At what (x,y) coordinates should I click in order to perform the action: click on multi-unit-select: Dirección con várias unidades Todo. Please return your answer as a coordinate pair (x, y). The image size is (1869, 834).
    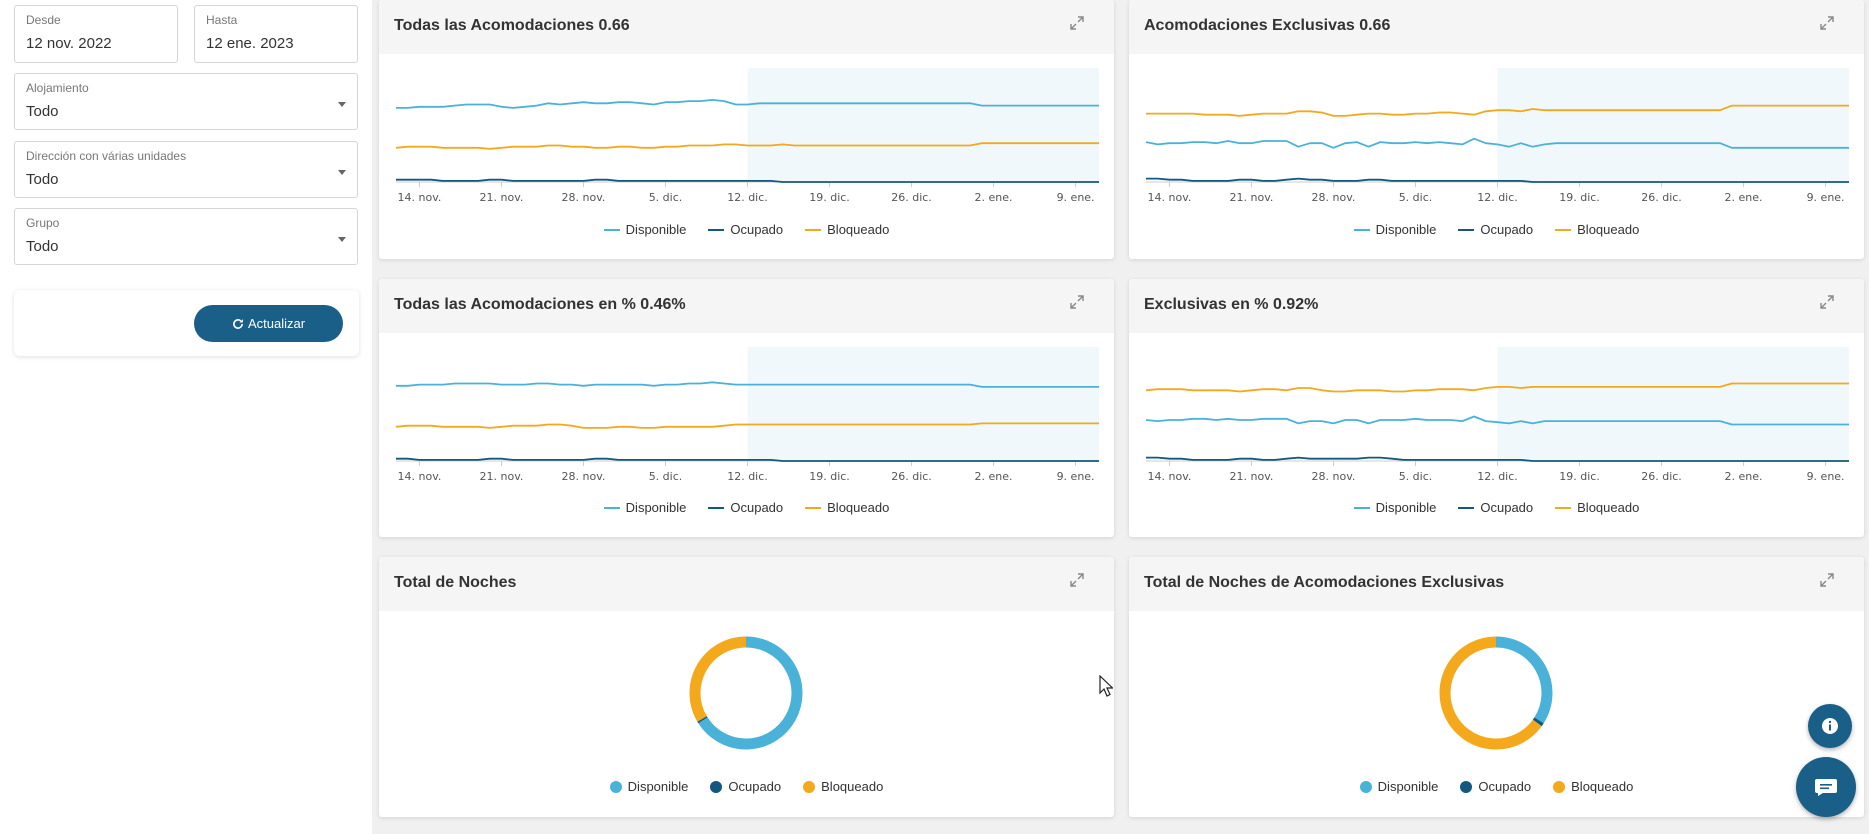
    Looking at the image, I should click on (186, 169).